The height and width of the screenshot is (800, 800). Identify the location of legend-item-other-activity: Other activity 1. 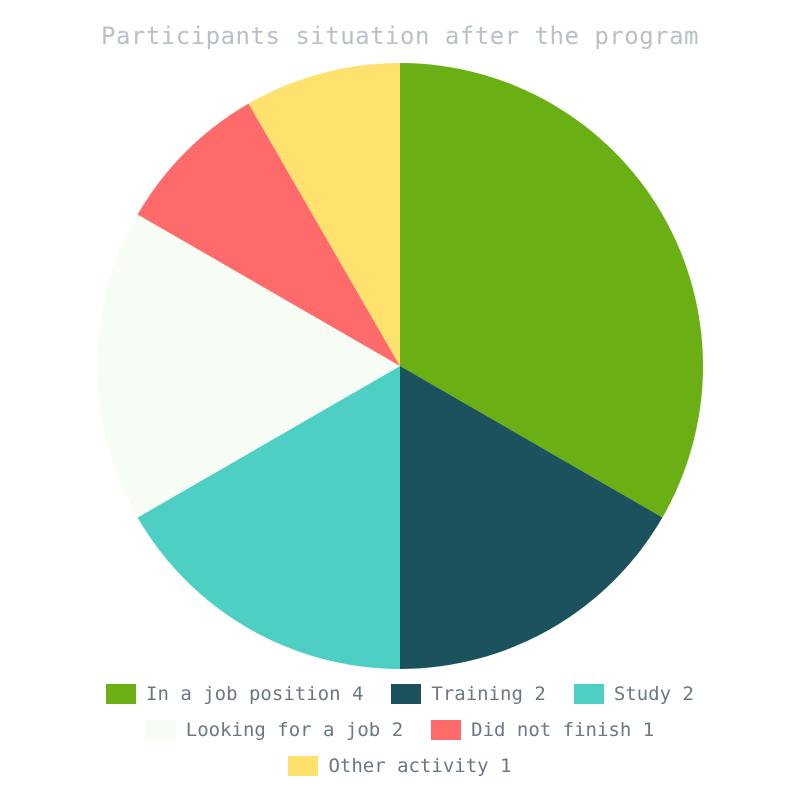
(400, 766).